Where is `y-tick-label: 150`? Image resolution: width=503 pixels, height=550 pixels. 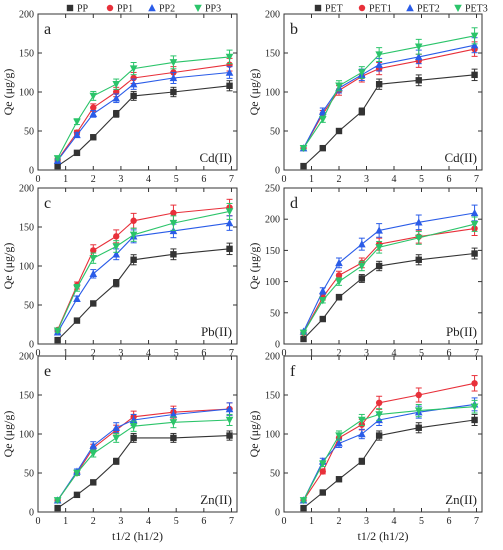 y-tick-label: 150 is located at coordinates (26, 396).